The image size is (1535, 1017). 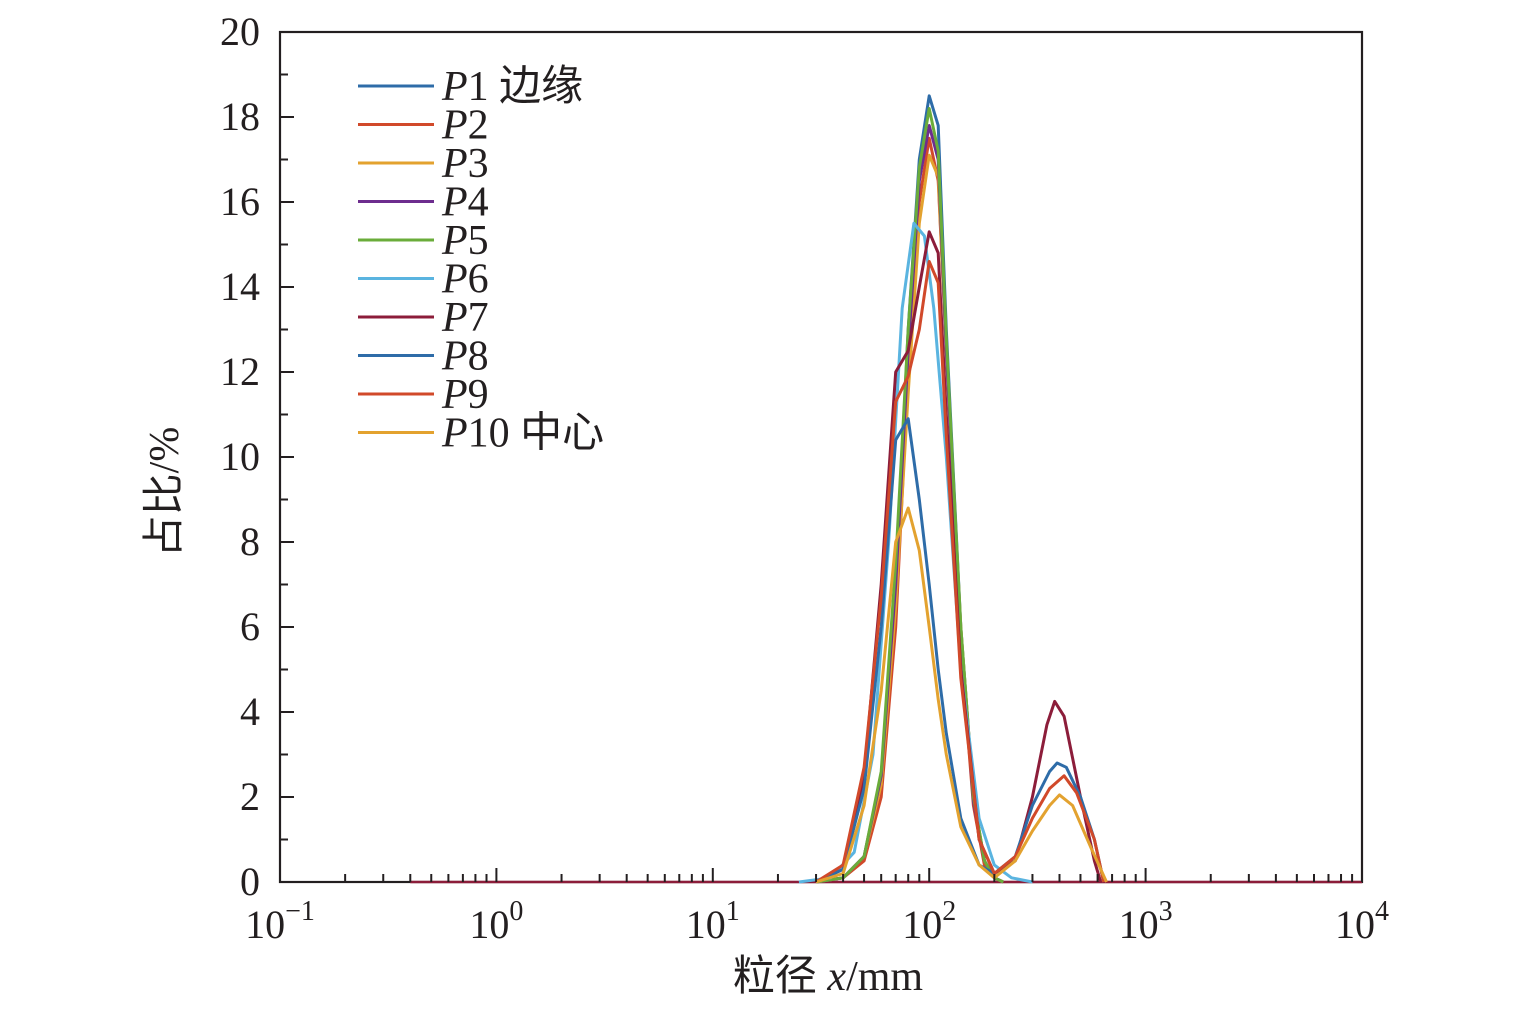 I want to click on series-line-p6, so click(x=915, y=552).